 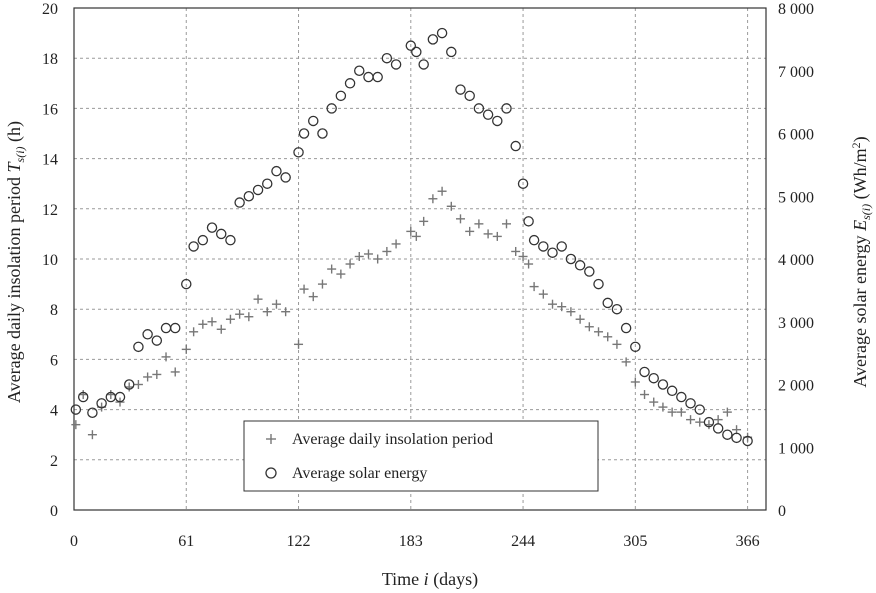 I want to click on x-tick-label: 122, so click(x=299, y=541).